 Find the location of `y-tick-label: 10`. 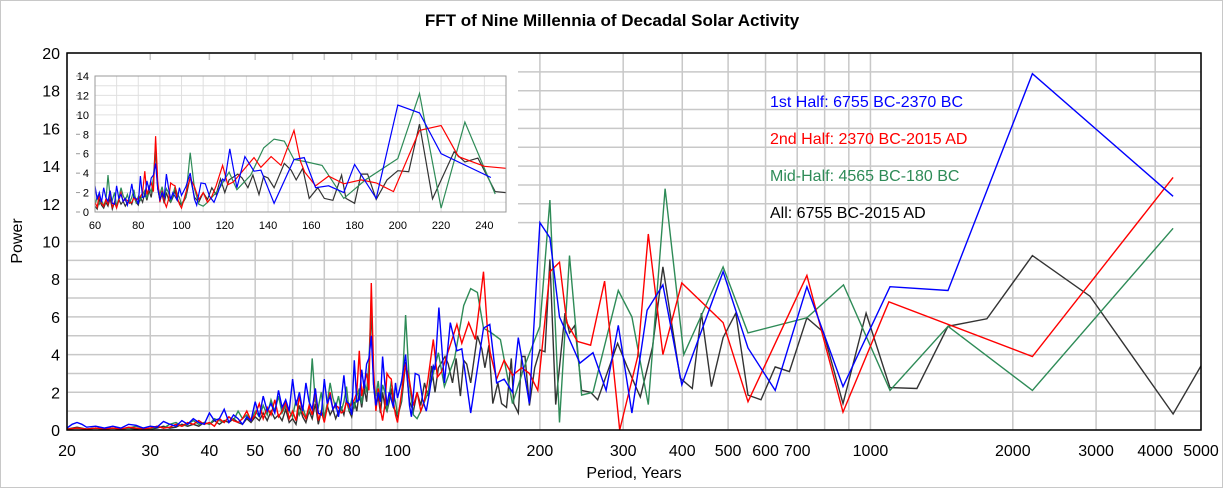

y-tick-label: 10 is located at coordinates (51, 243).